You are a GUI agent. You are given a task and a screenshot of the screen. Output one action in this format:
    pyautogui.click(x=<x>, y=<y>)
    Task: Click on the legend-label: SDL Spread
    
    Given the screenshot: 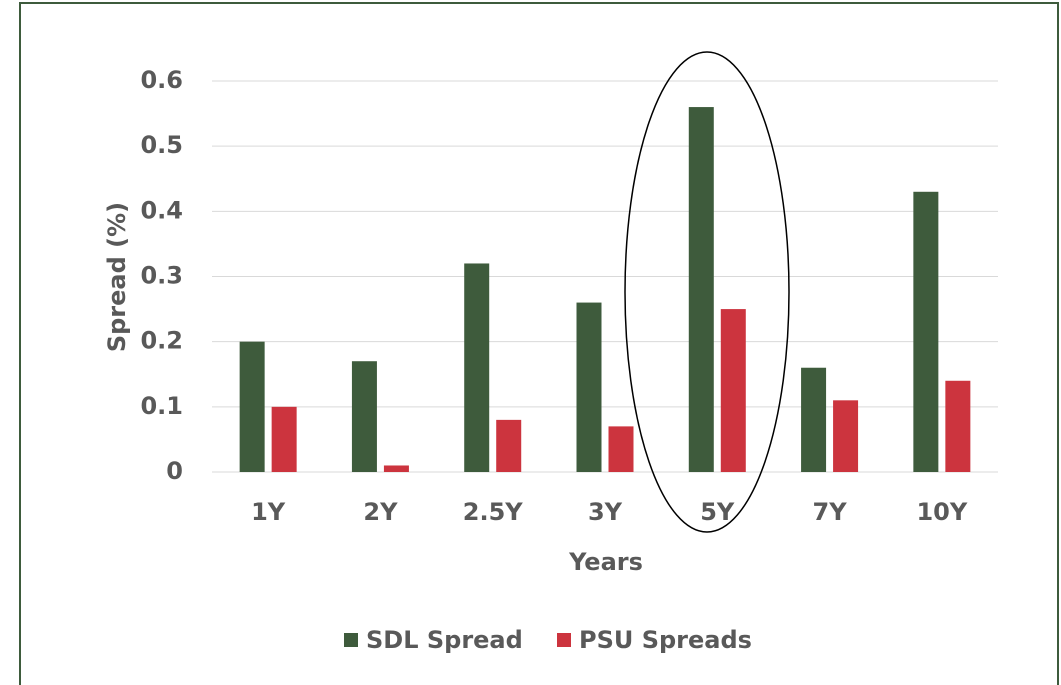 What is the action you would take?
    pyautogui.click(x=444, y=640)
    